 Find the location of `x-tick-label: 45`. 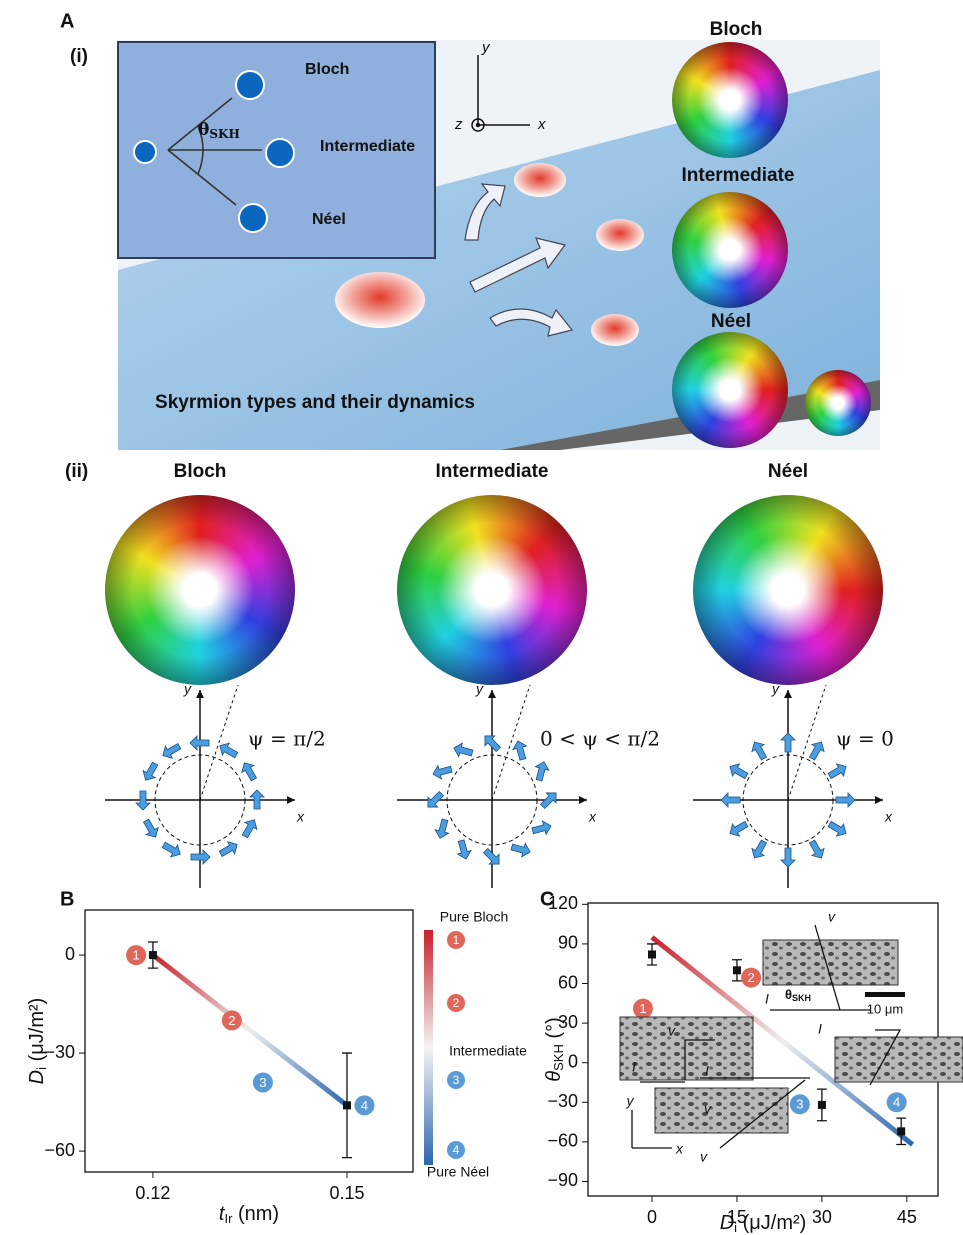

x-tick-label: 45 is located at coordinates (907, 1217).